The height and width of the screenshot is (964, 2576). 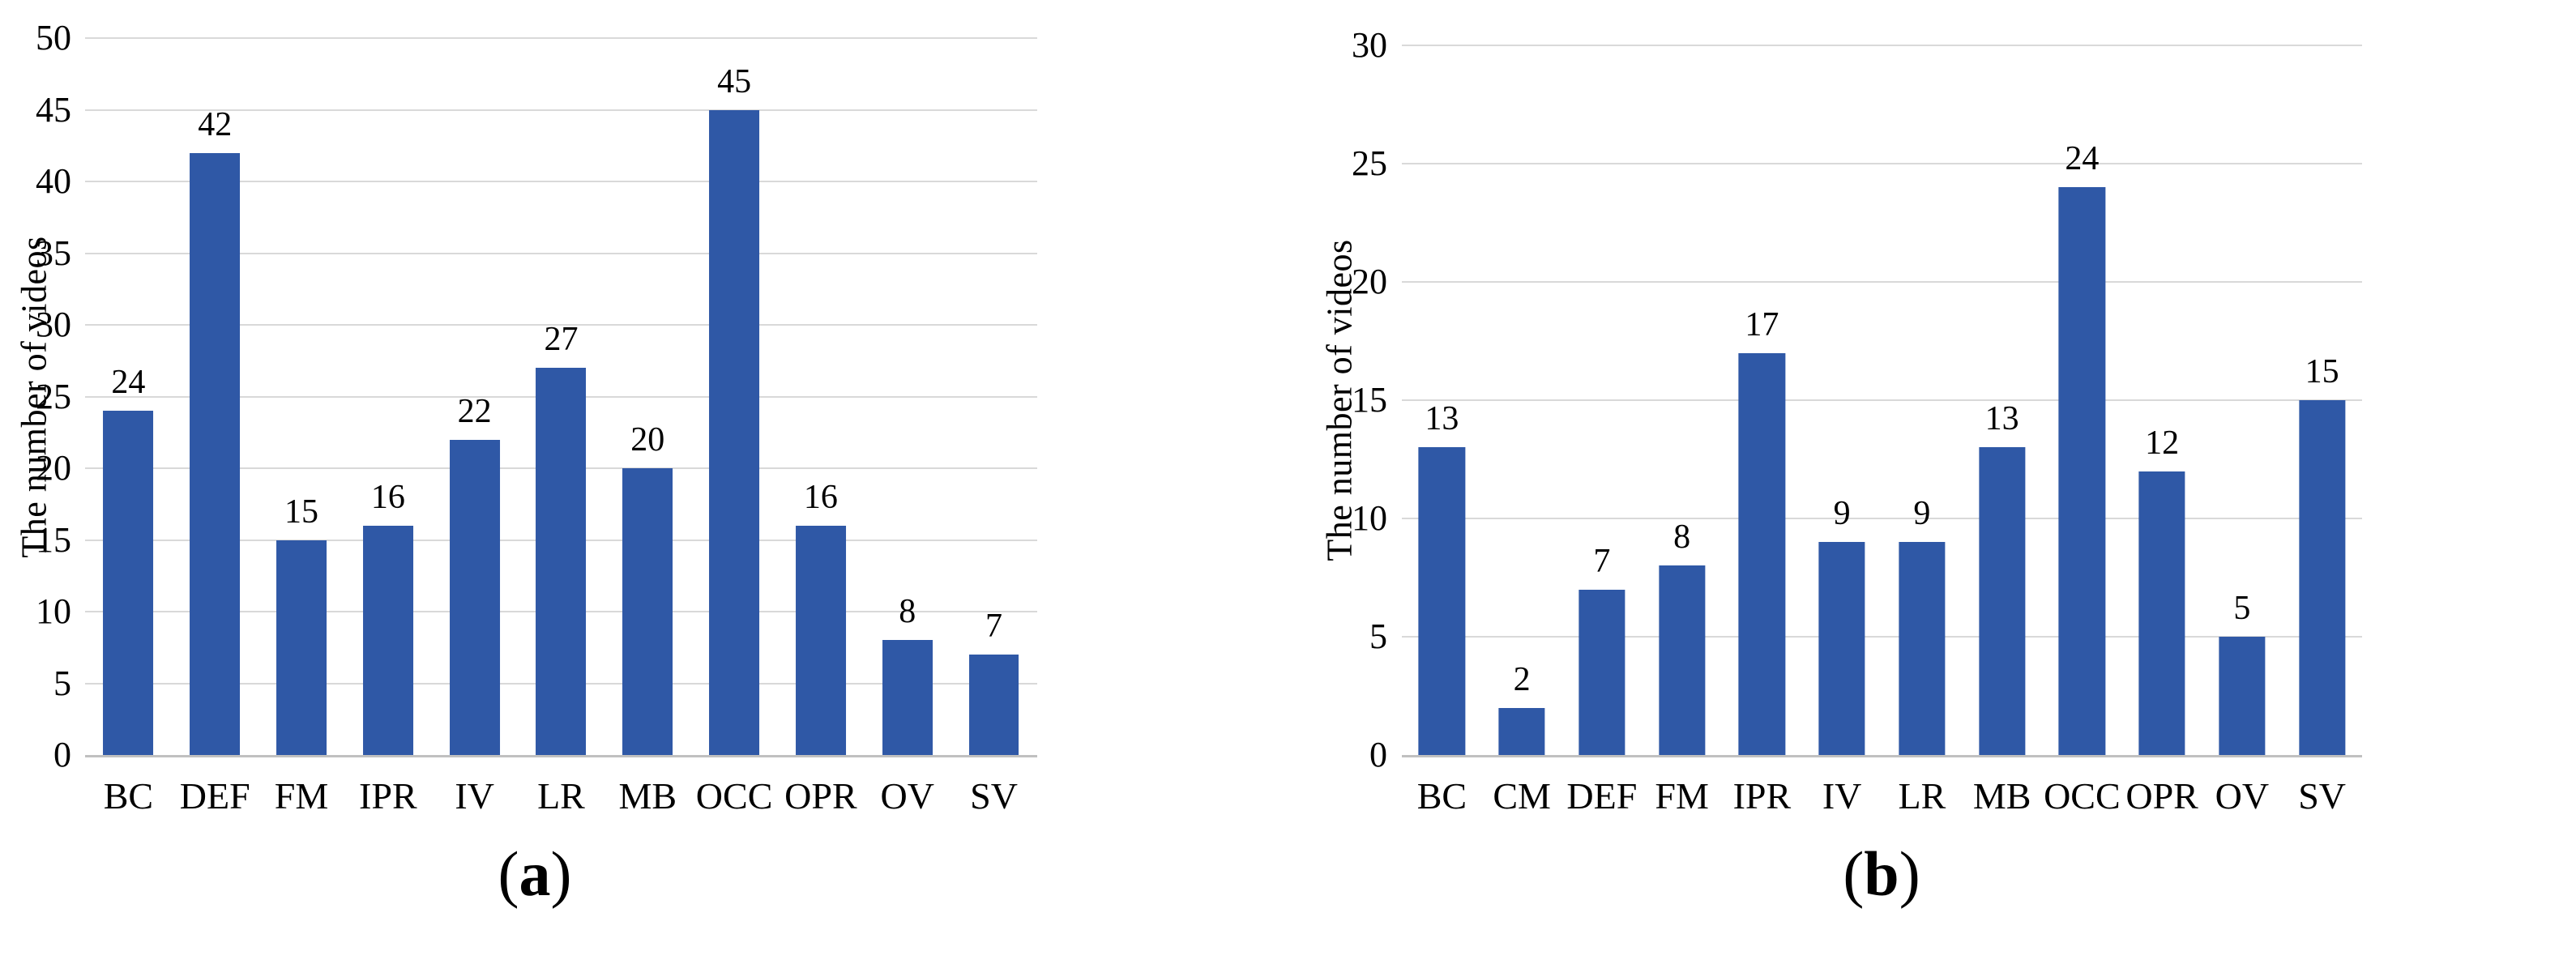 I want to click on bar-value-label: 2, so click(x=1522, y=679).